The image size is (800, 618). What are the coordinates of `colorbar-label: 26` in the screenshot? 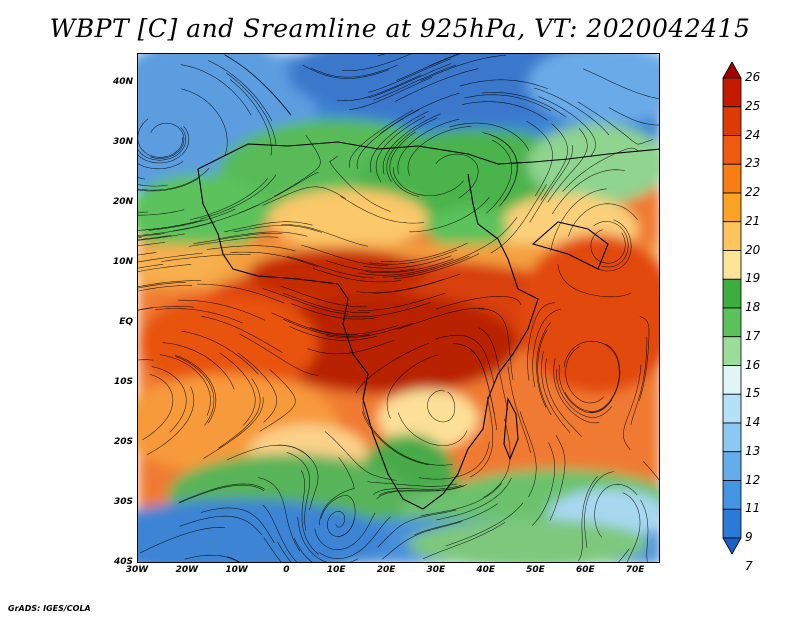 It's located at (753, 77).